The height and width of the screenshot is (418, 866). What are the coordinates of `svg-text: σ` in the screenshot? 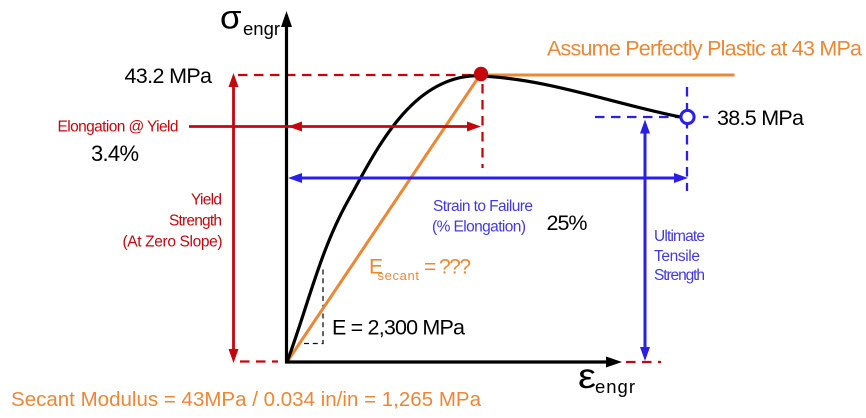 It's located at (231, 18).